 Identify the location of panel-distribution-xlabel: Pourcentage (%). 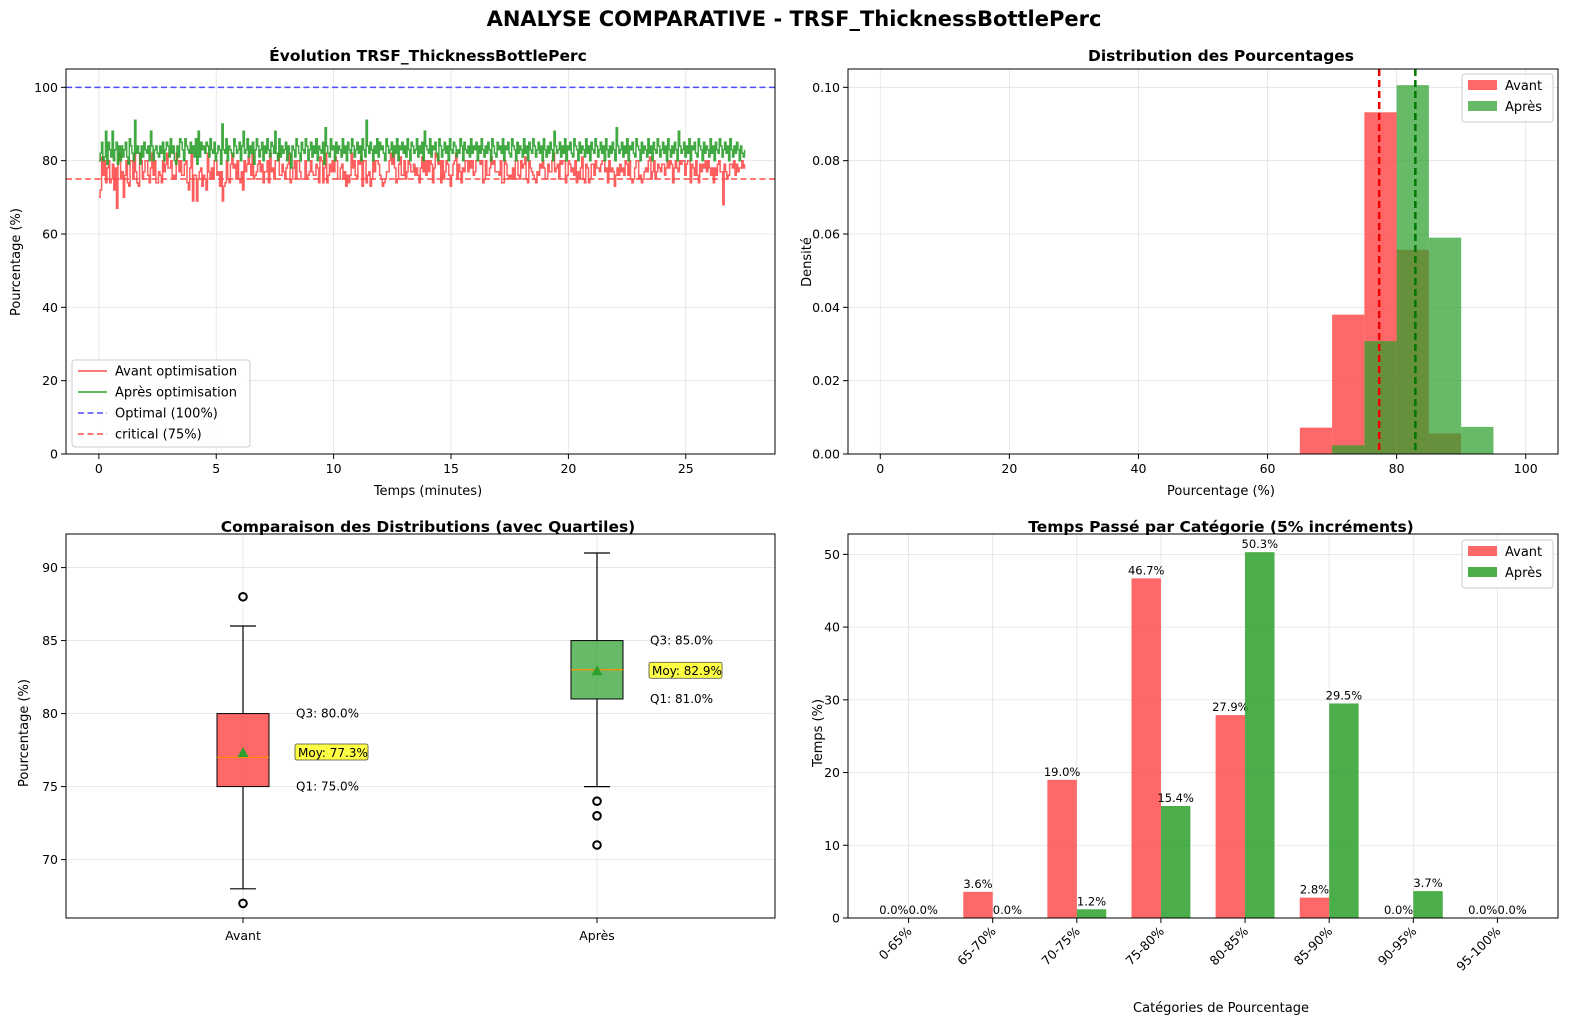
(1221, 491).